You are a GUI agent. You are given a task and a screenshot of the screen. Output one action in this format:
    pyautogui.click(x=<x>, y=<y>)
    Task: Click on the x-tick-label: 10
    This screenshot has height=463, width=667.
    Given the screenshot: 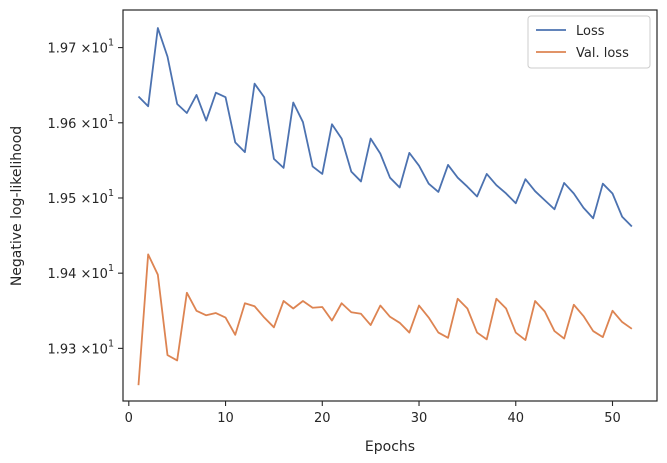 What is the action you would take?
    pyautogui.click(x=225, y=418)
    